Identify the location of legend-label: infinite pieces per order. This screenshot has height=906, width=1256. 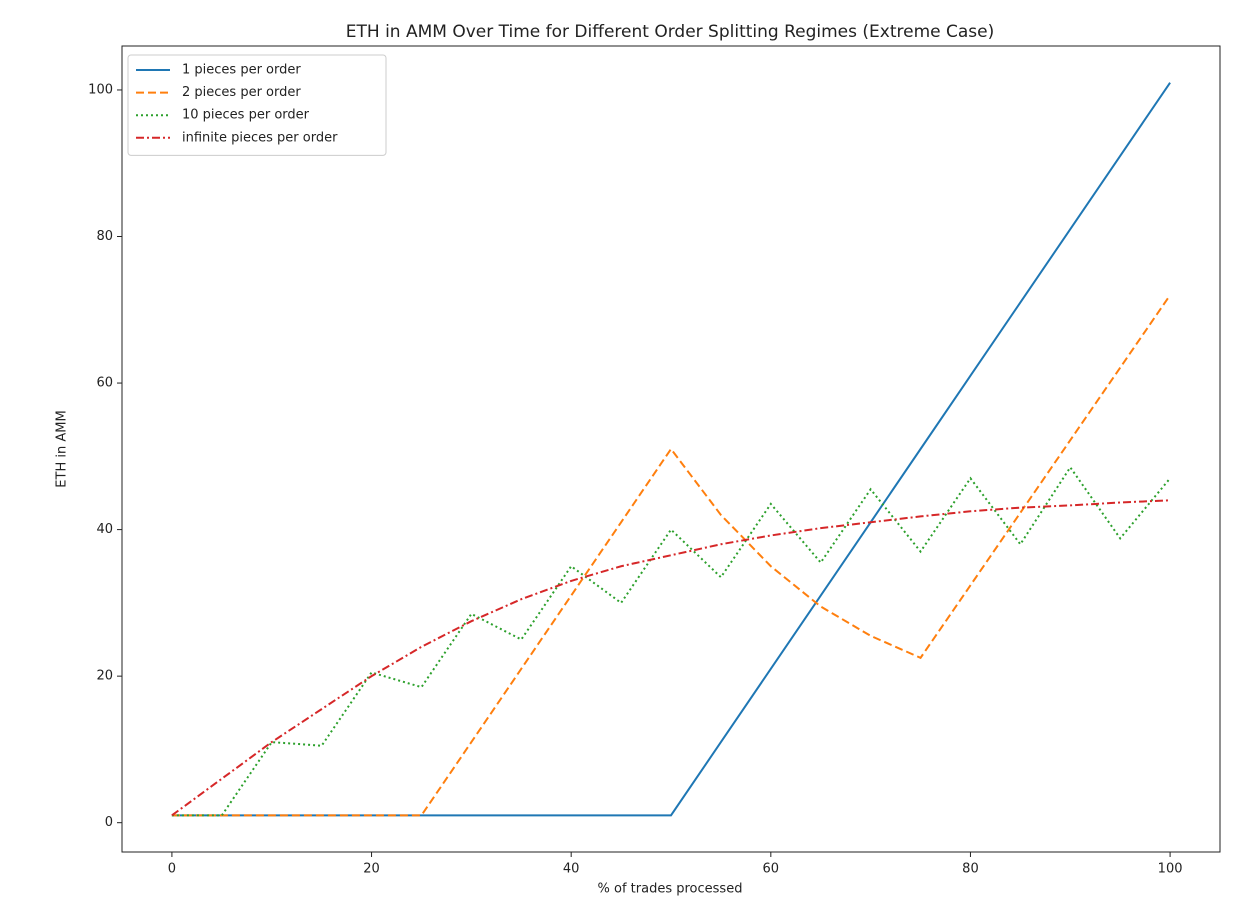
(260, 137).